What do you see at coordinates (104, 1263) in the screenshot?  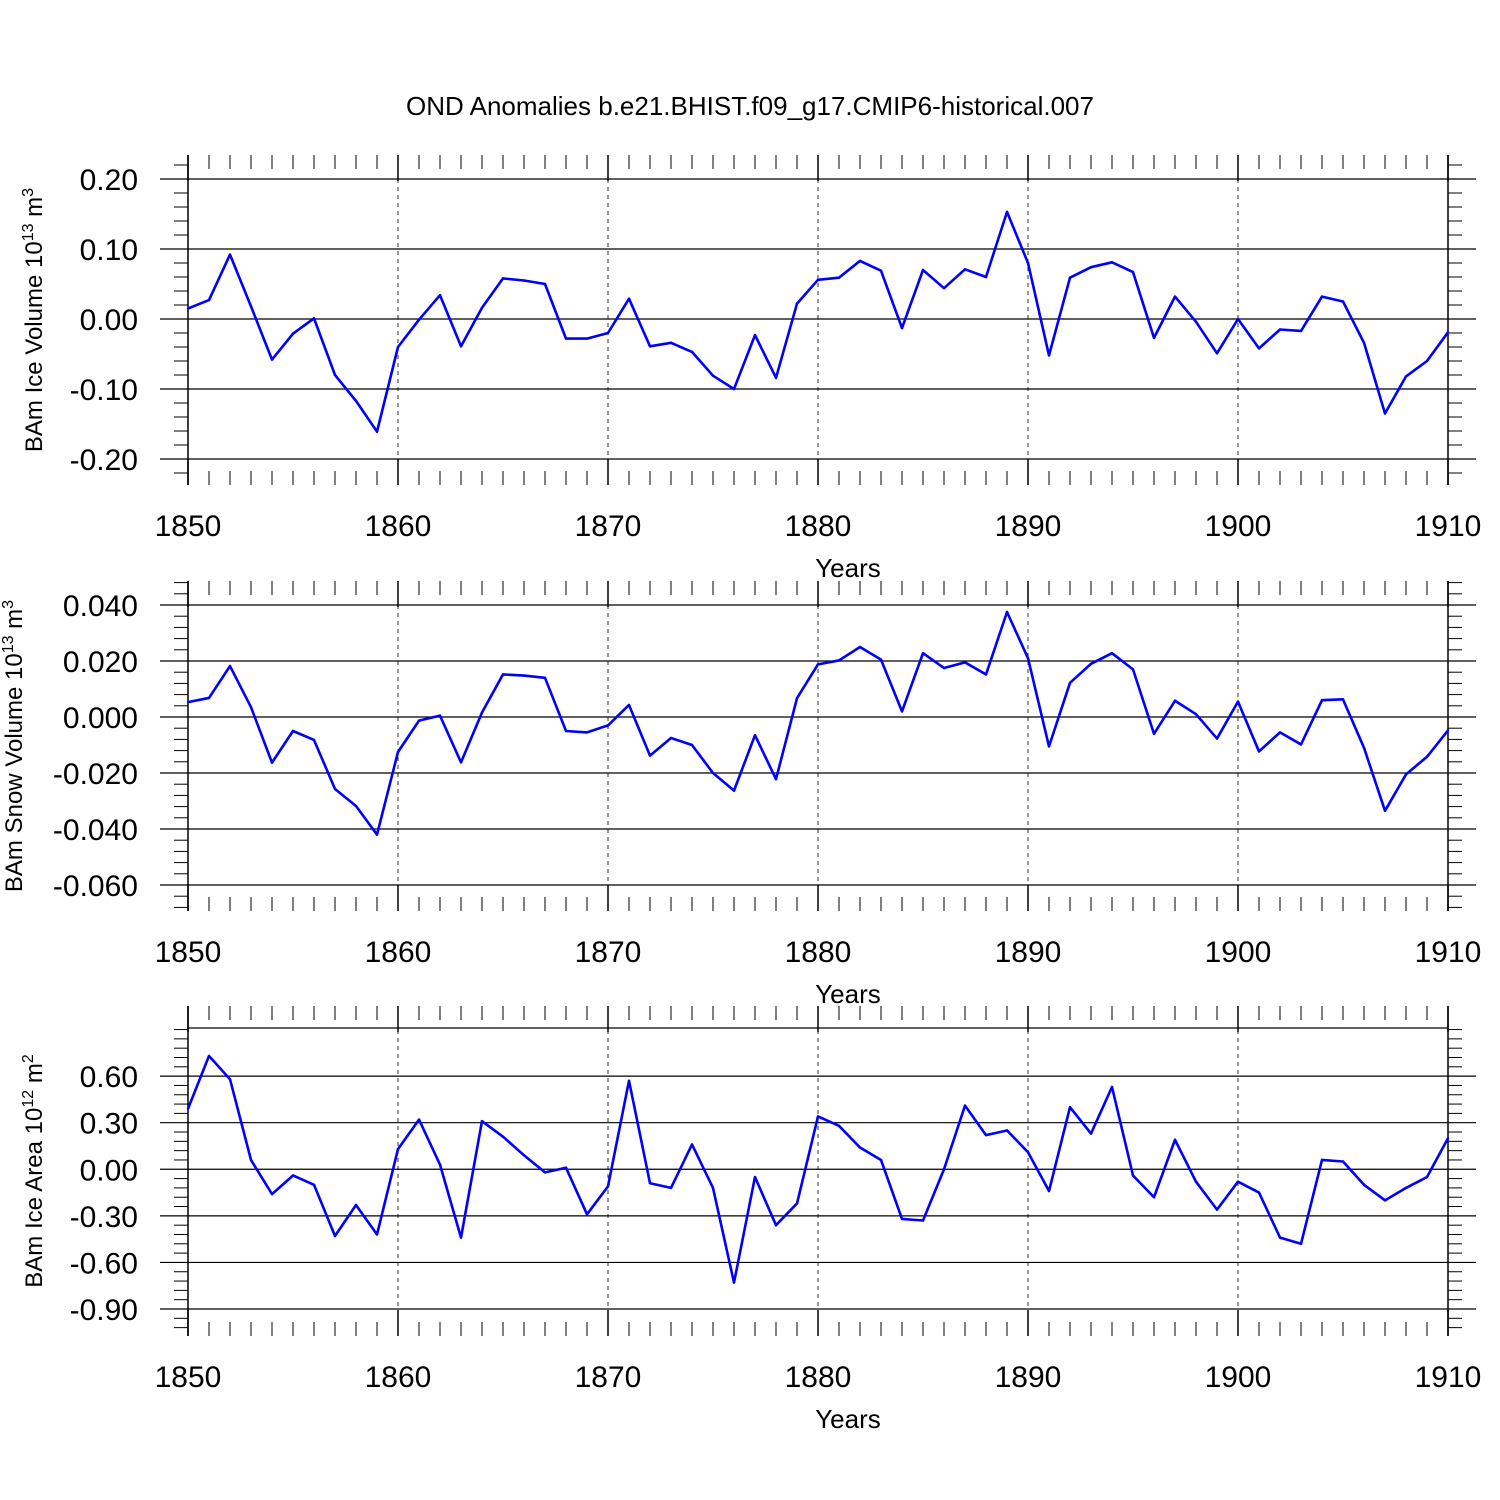 I see `y-tick-label: -0.60` at bounding box center [104, 1263].